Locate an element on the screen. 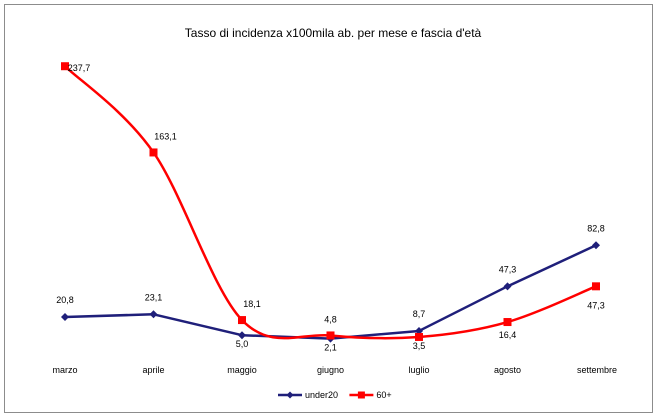 The image size is (659, 419). data-label-under20-aprile: 23,1 is located at coordinates (154, 297).